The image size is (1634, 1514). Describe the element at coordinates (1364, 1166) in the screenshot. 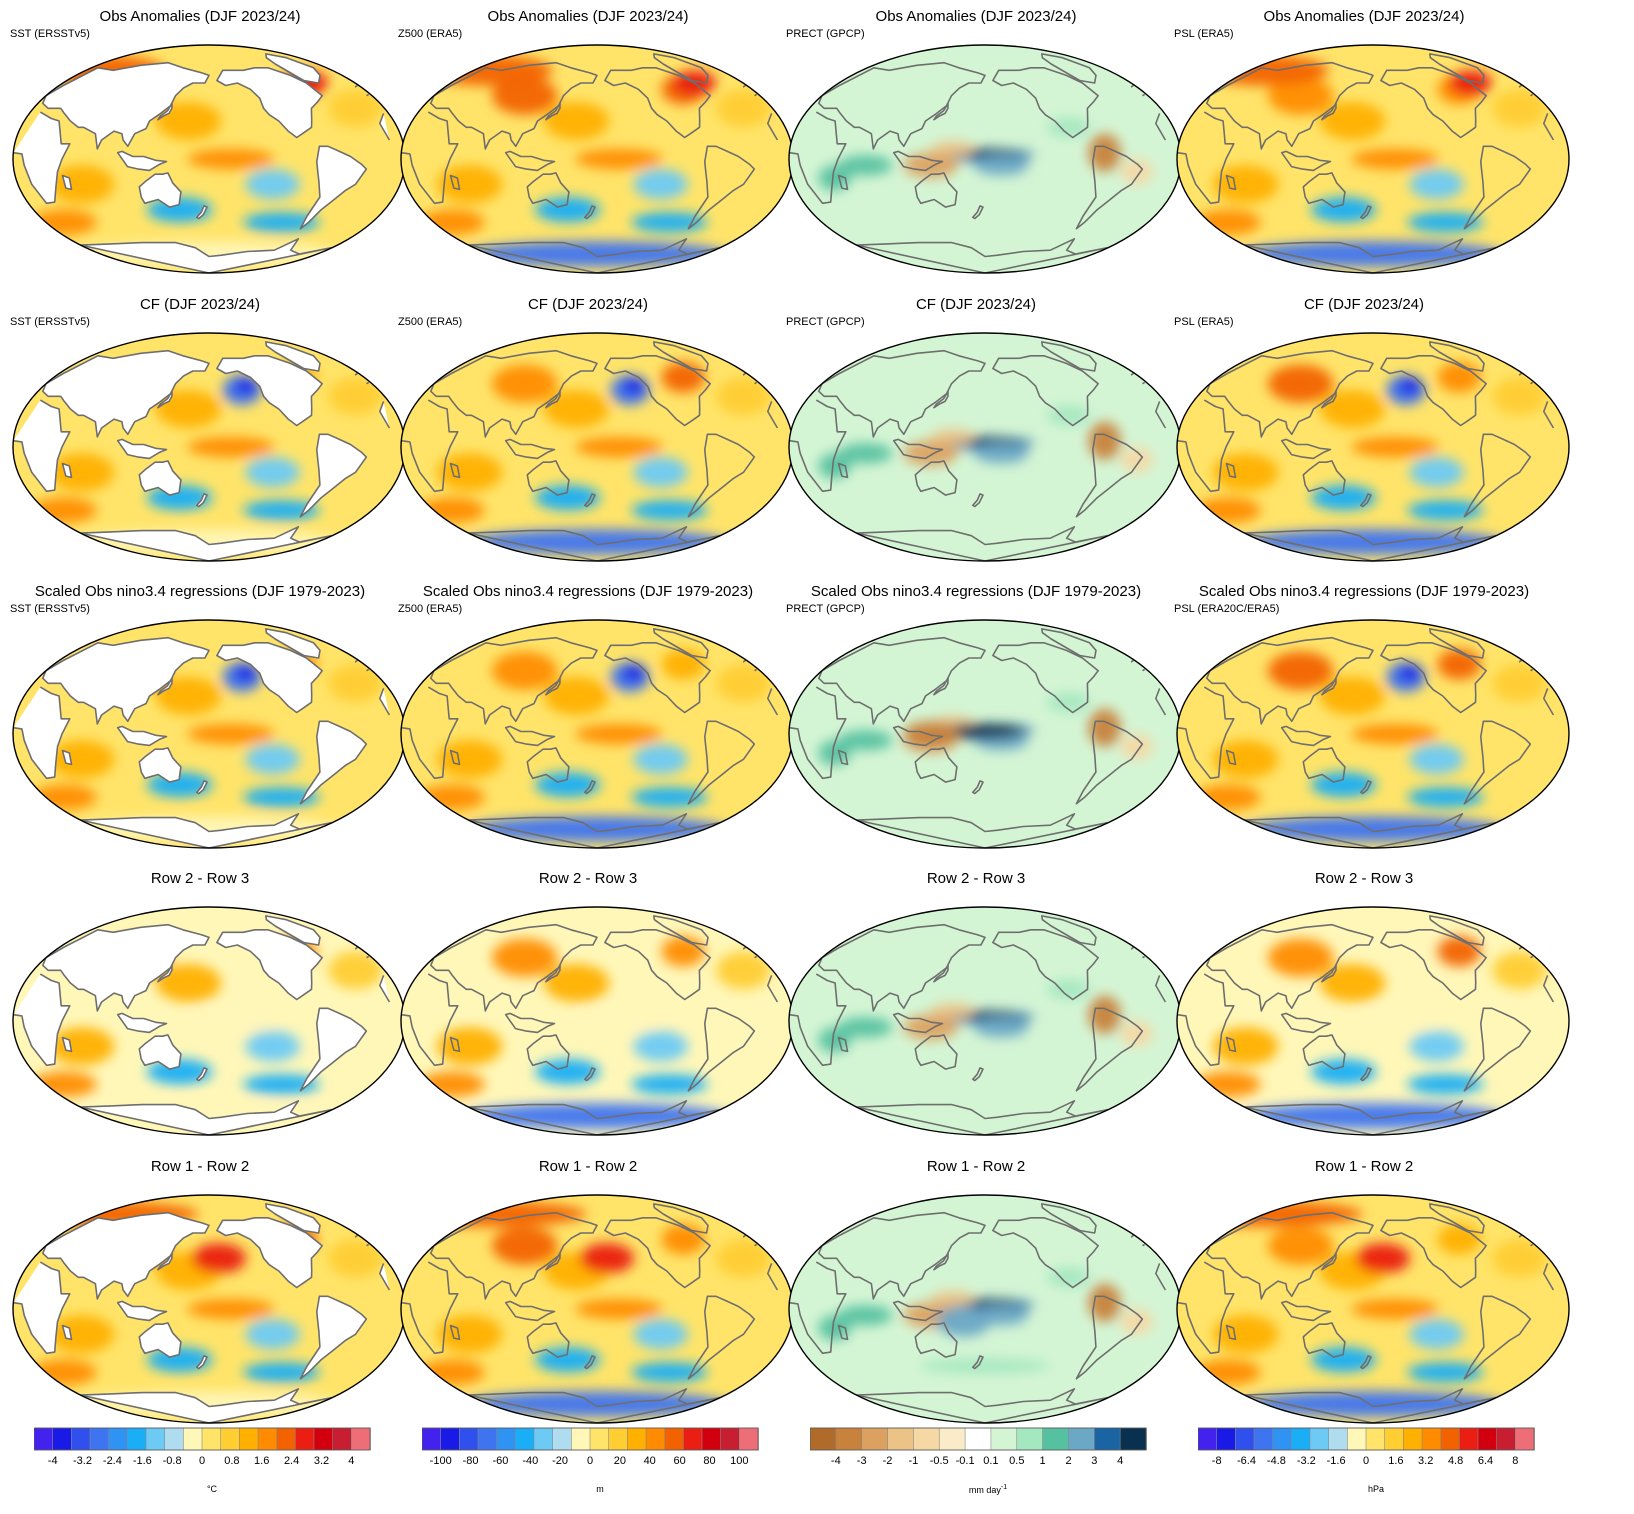

I see `panel-title: Row 1 - Row 2` at that location.